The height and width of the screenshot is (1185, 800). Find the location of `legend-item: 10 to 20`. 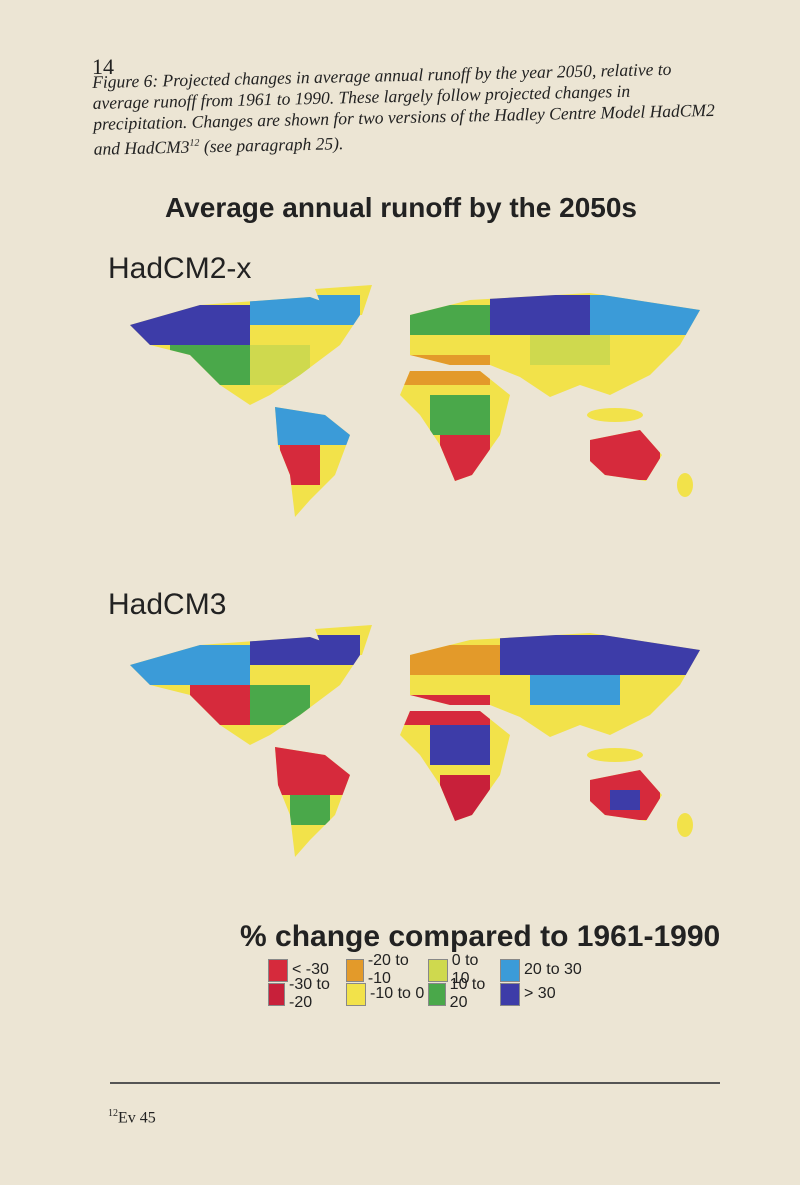

legend-item: 10 to 20 is located at coordinates (464, 993).